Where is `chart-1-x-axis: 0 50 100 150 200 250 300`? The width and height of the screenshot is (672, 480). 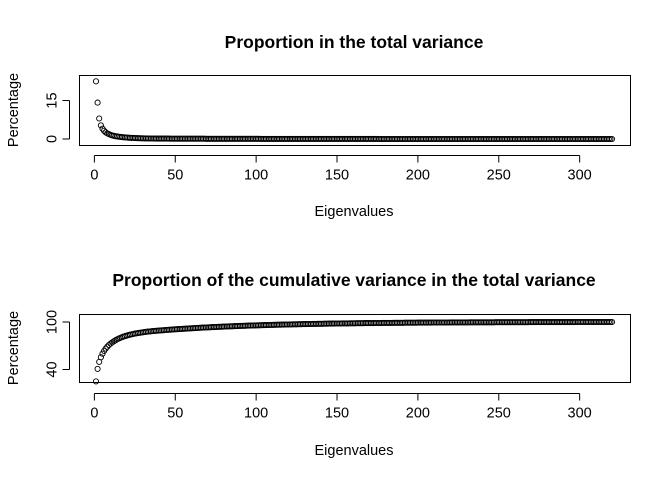
chart-1-x-axis: 0 50 100 150 200 250 300 is located at coordinates (341, 169).